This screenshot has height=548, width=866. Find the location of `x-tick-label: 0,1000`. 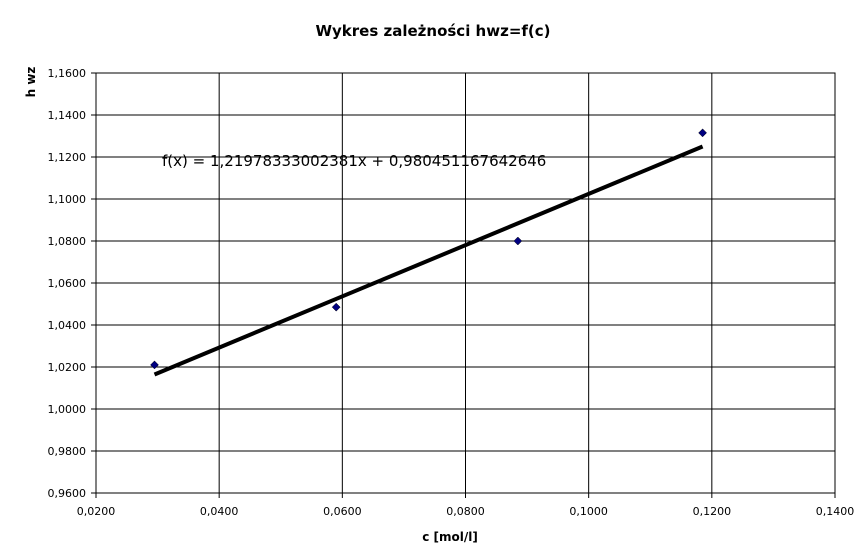

x-tick-label: 0,1000 is located at coordinates (588, 511).